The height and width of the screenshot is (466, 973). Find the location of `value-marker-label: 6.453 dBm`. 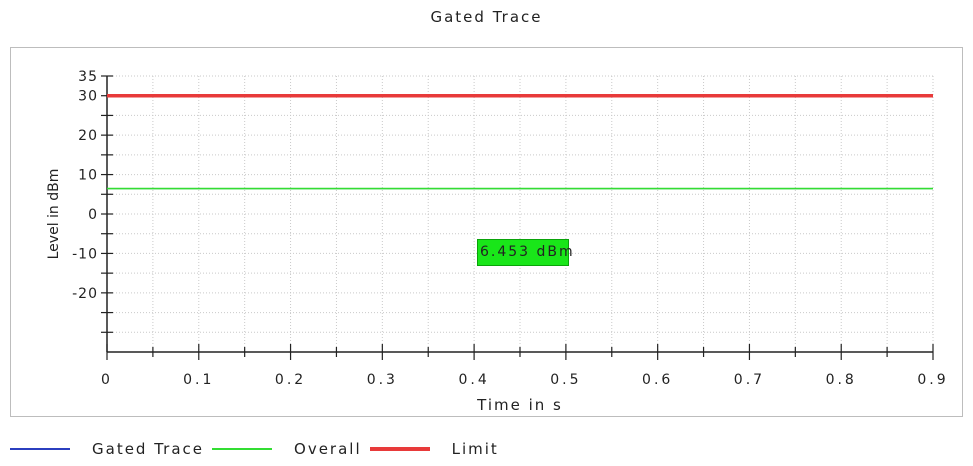

value-marker-label: 6.453 dBm is located at coordinates (527, 252).